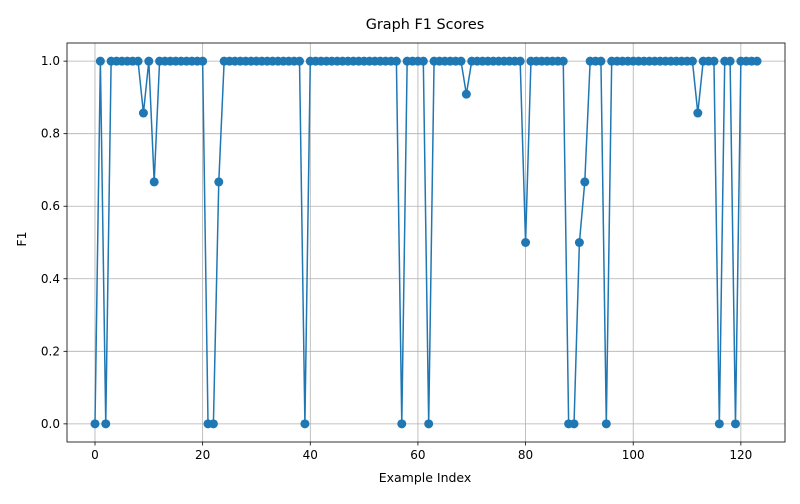 This screenshot has width=800, height=504. Describe the element at coordinates (50, 134) in the screenshot. I see `y-tick-label: 0.8` at that location.